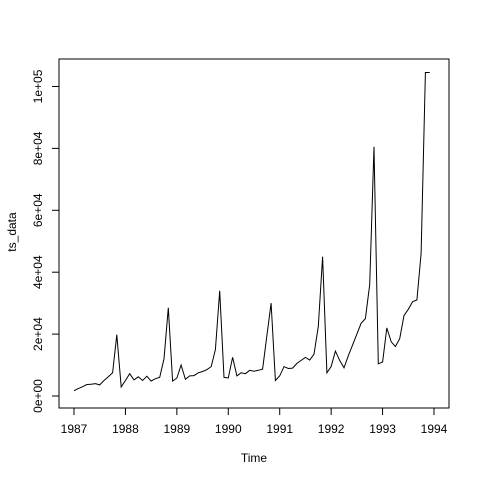 This screenshot has width=480, height=480. What do you see at coordinates (38, 272) in the screenshot?
I see `y-tick-label: 4e+04` at bounding box center [38, 272].